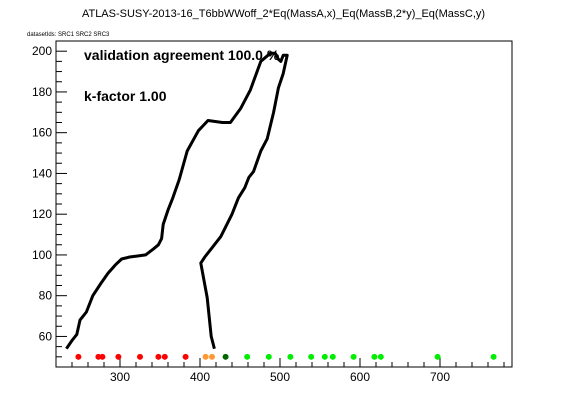  I want to click on y-tick-label: 180, so click(42, 92).